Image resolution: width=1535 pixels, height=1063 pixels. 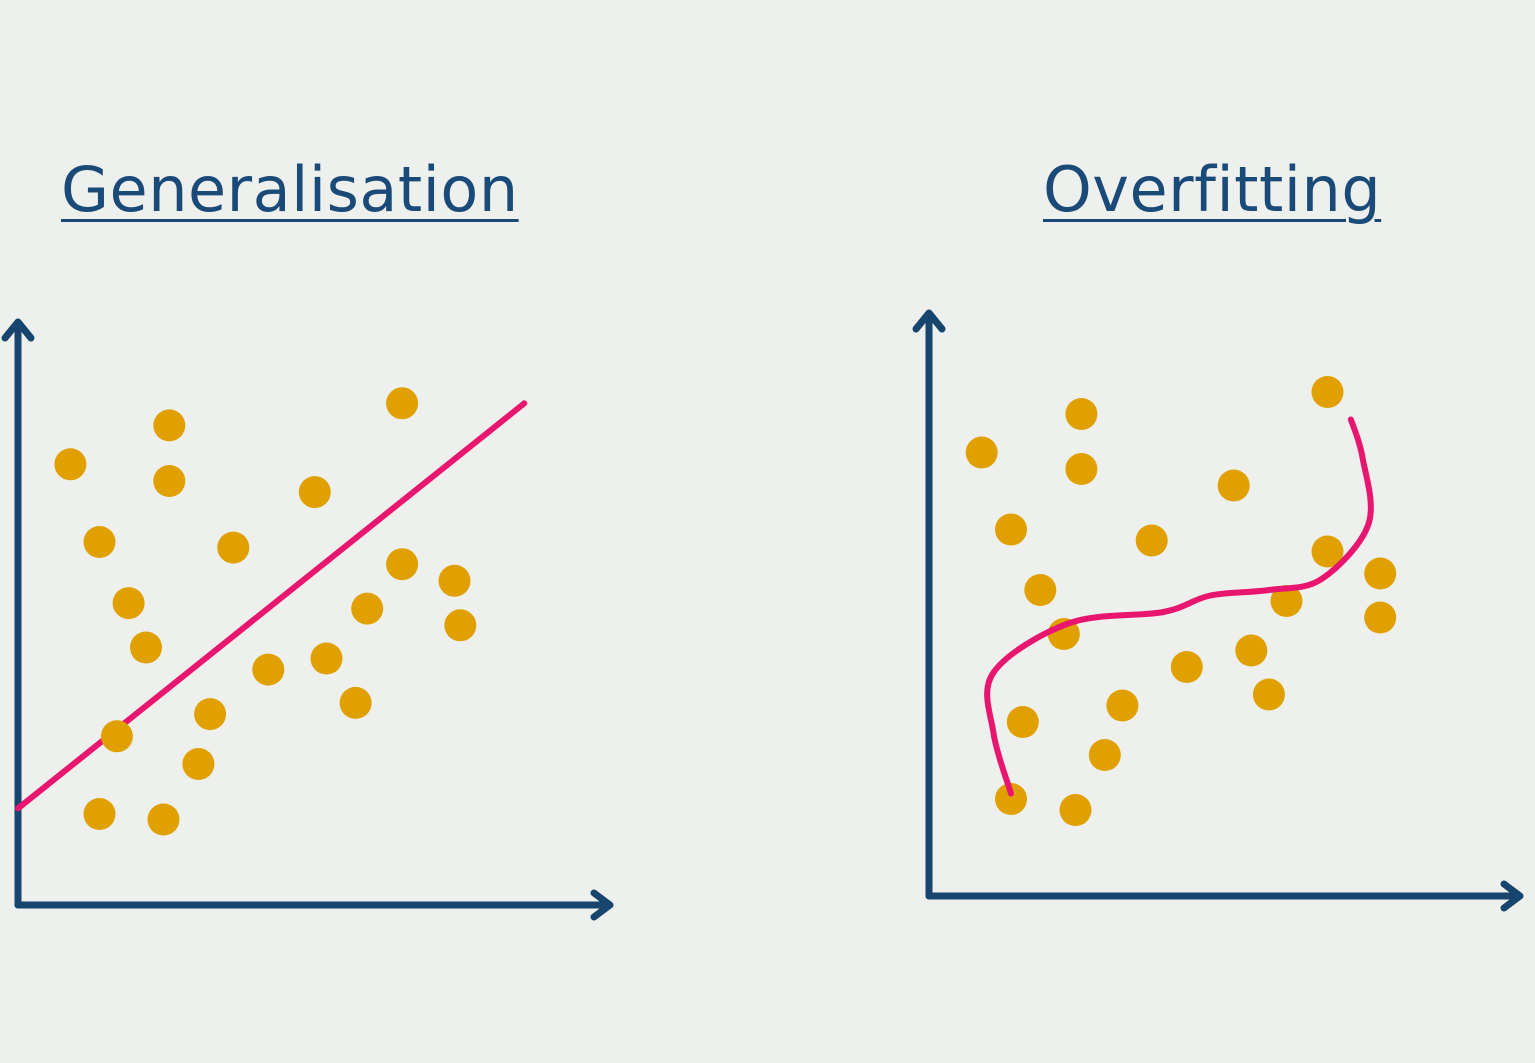 I want to click on generalisation-x-axis-arrowhead, so click(x=602, y=905).